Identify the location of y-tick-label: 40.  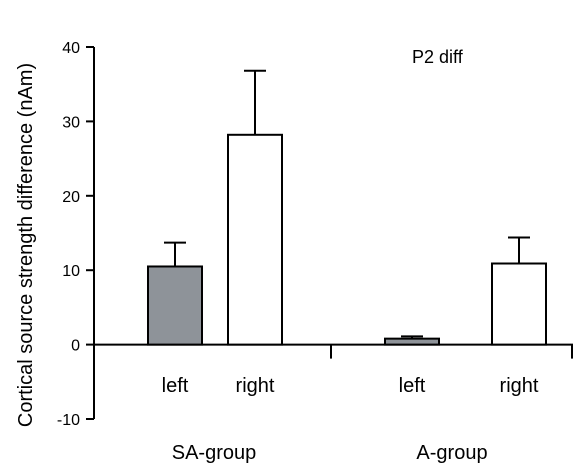
(71, 48).